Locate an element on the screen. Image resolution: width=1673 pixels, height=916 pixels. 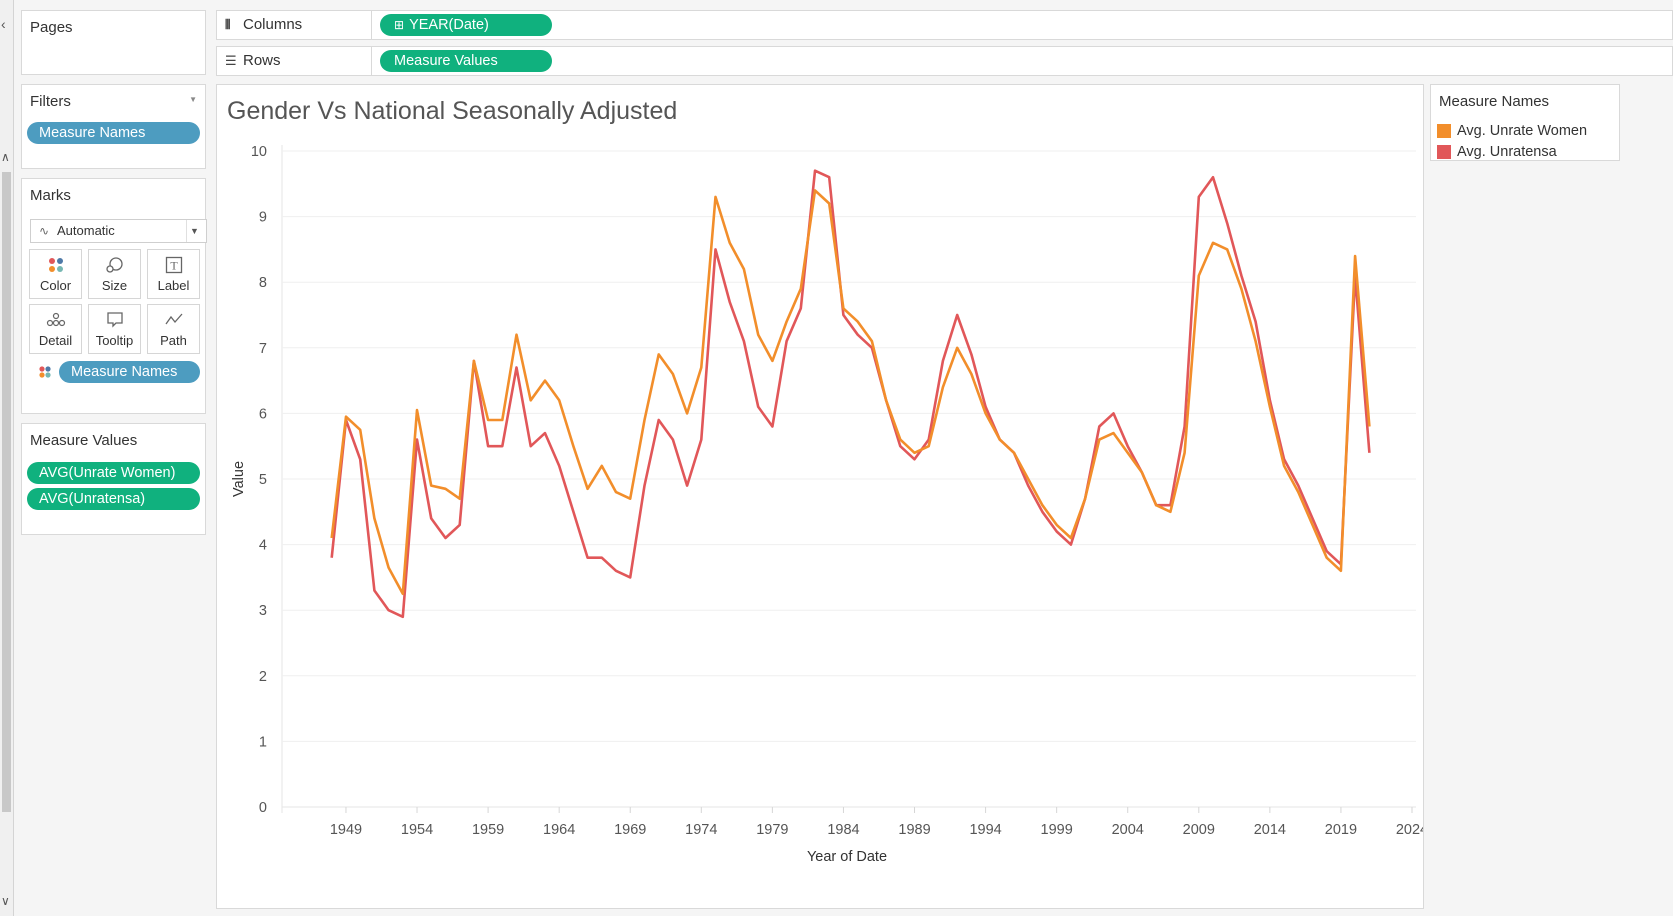
x-tick-label: 2019 is located at coordinates (1341, 830).